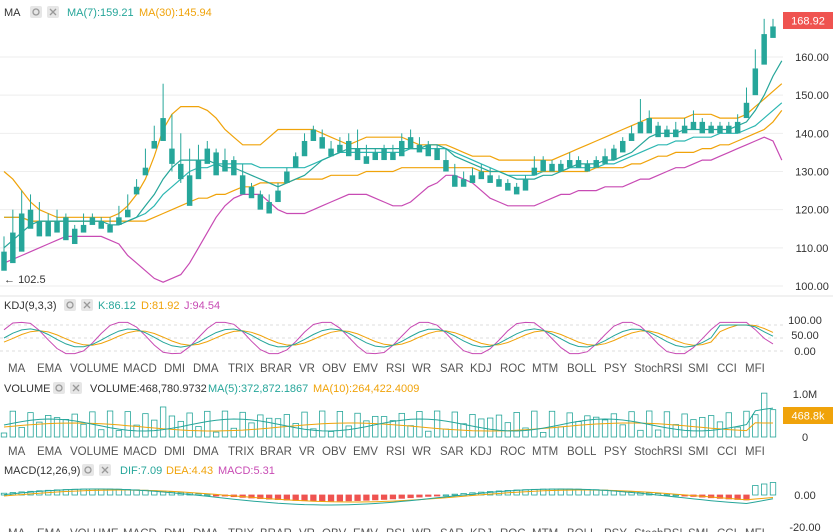 The height and width of the screenshot is (532, 833). I want to click on tab-mfi: MFI, so click(755, 369).